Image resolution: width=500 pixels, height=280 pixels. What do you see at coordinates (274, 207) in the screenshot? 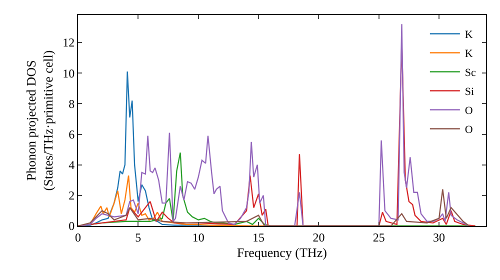
I see `line-series` at bounding box center [274, 207].